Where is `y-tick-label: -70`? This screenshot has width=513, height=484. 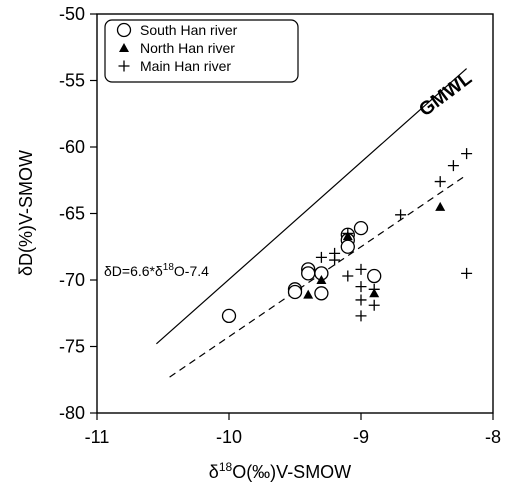 y-tick-label: -70 is located at coordinates (72, 280).